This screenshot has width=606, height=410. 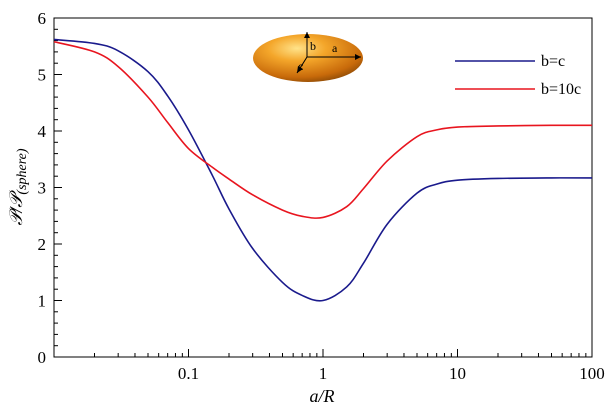 I want to click on y-tick-label-2: 2, so click(x=42, y=244).